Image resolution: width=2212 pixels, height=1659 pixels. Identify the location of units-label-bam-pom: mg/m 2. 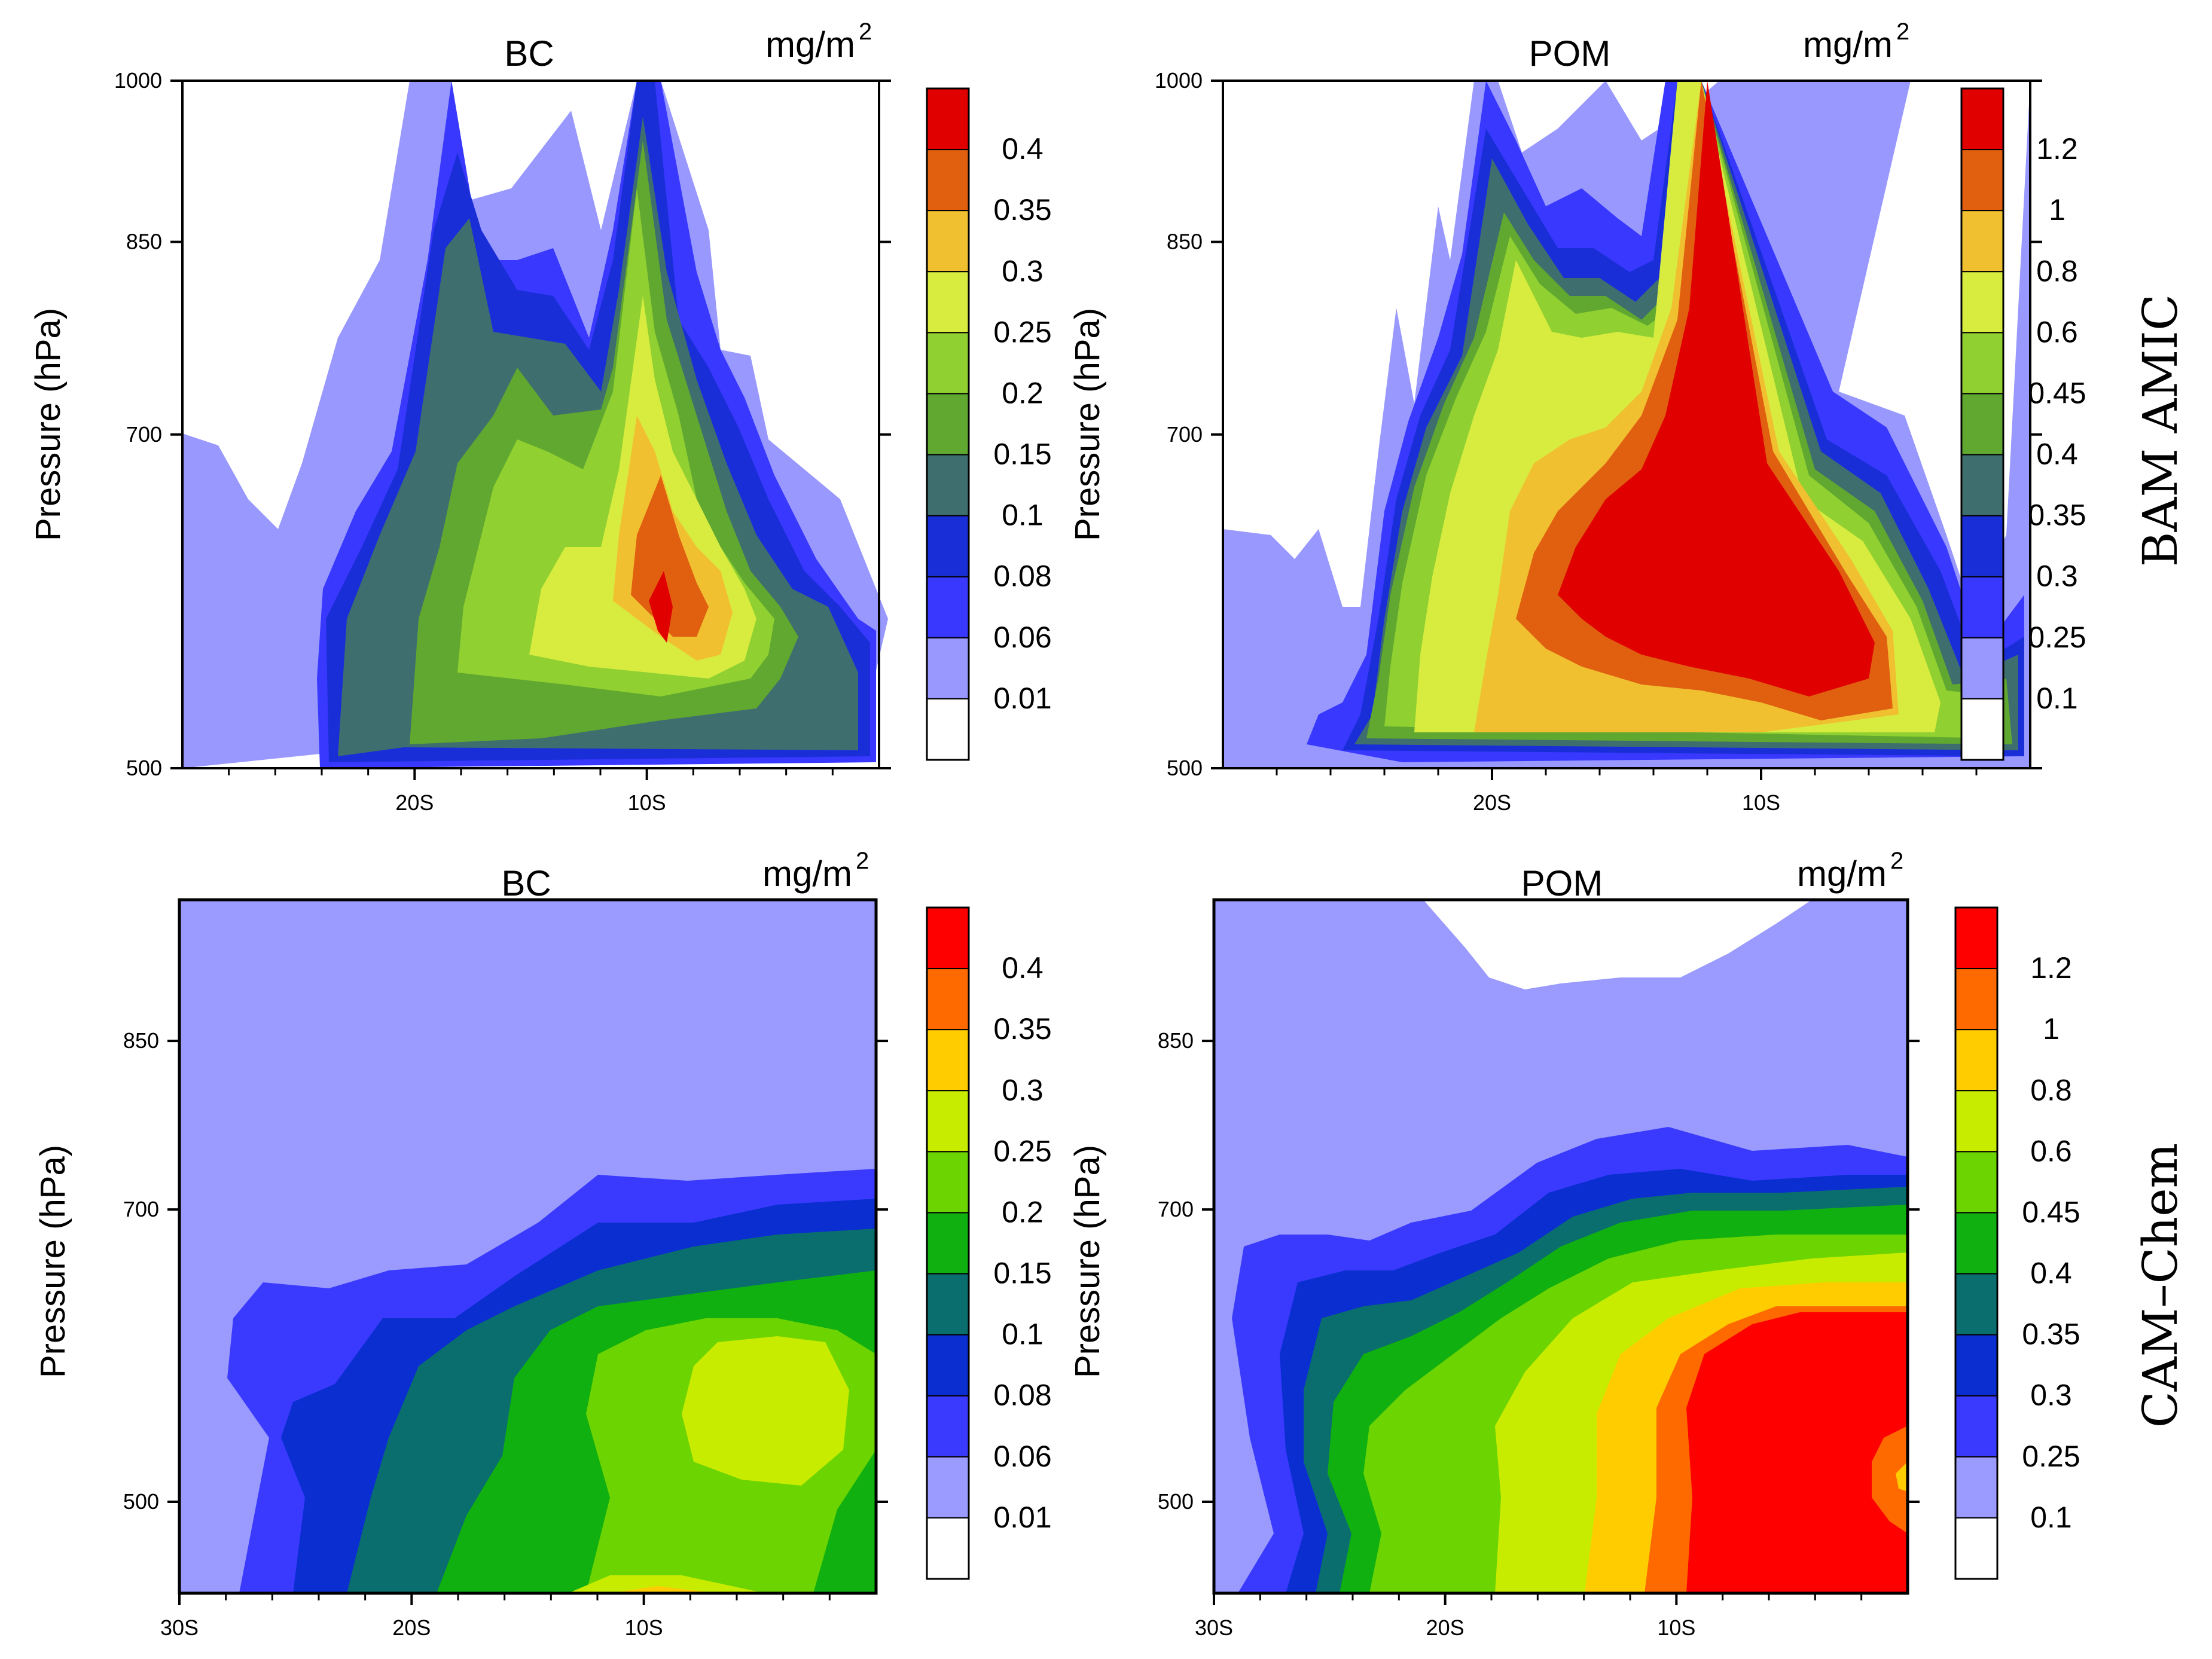
(1856, 42).